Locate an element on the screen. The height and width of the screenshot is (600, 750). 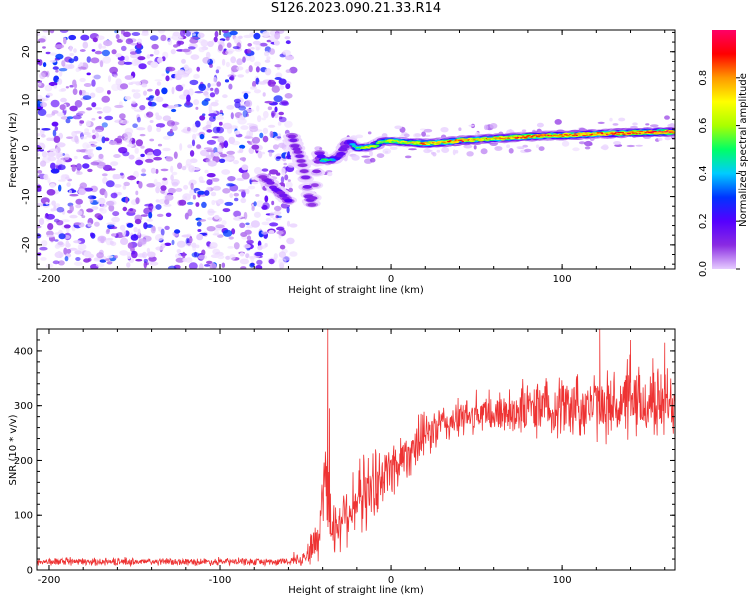
snr-y-tick-label: 200 is located at coordinates (23, 461).